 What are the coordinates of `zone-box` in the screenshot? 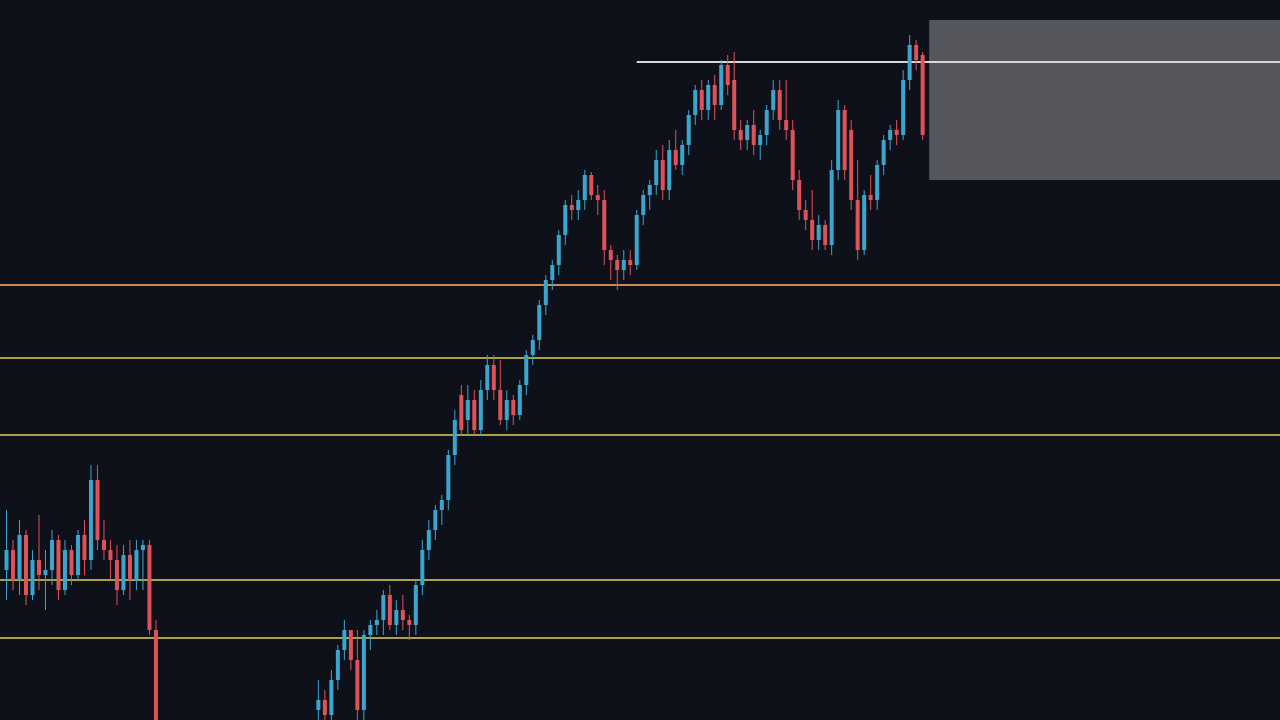 It's located at (1104, 100).